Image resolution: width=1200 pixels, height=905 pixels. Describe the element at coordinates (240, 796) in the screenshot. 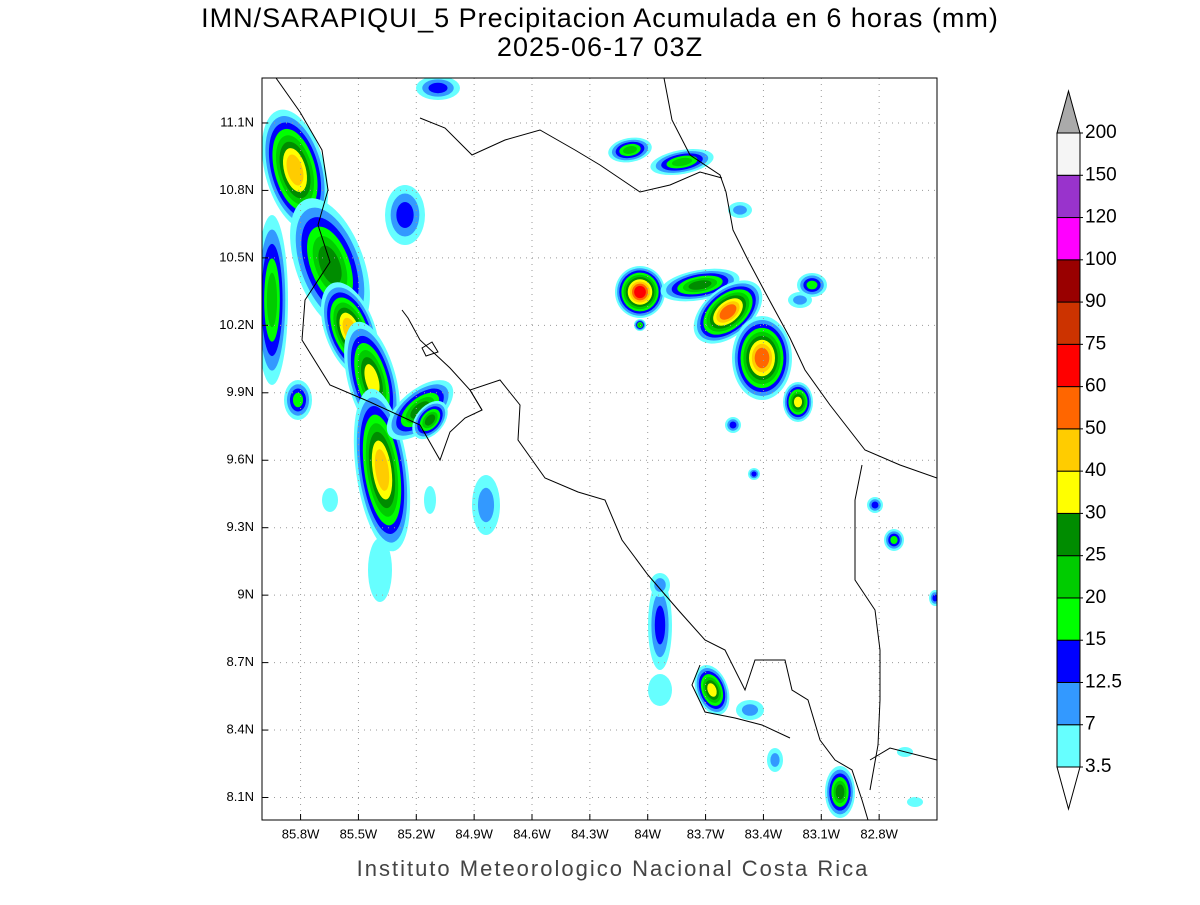

I see `y-tick-label: 8.1N` at that location.